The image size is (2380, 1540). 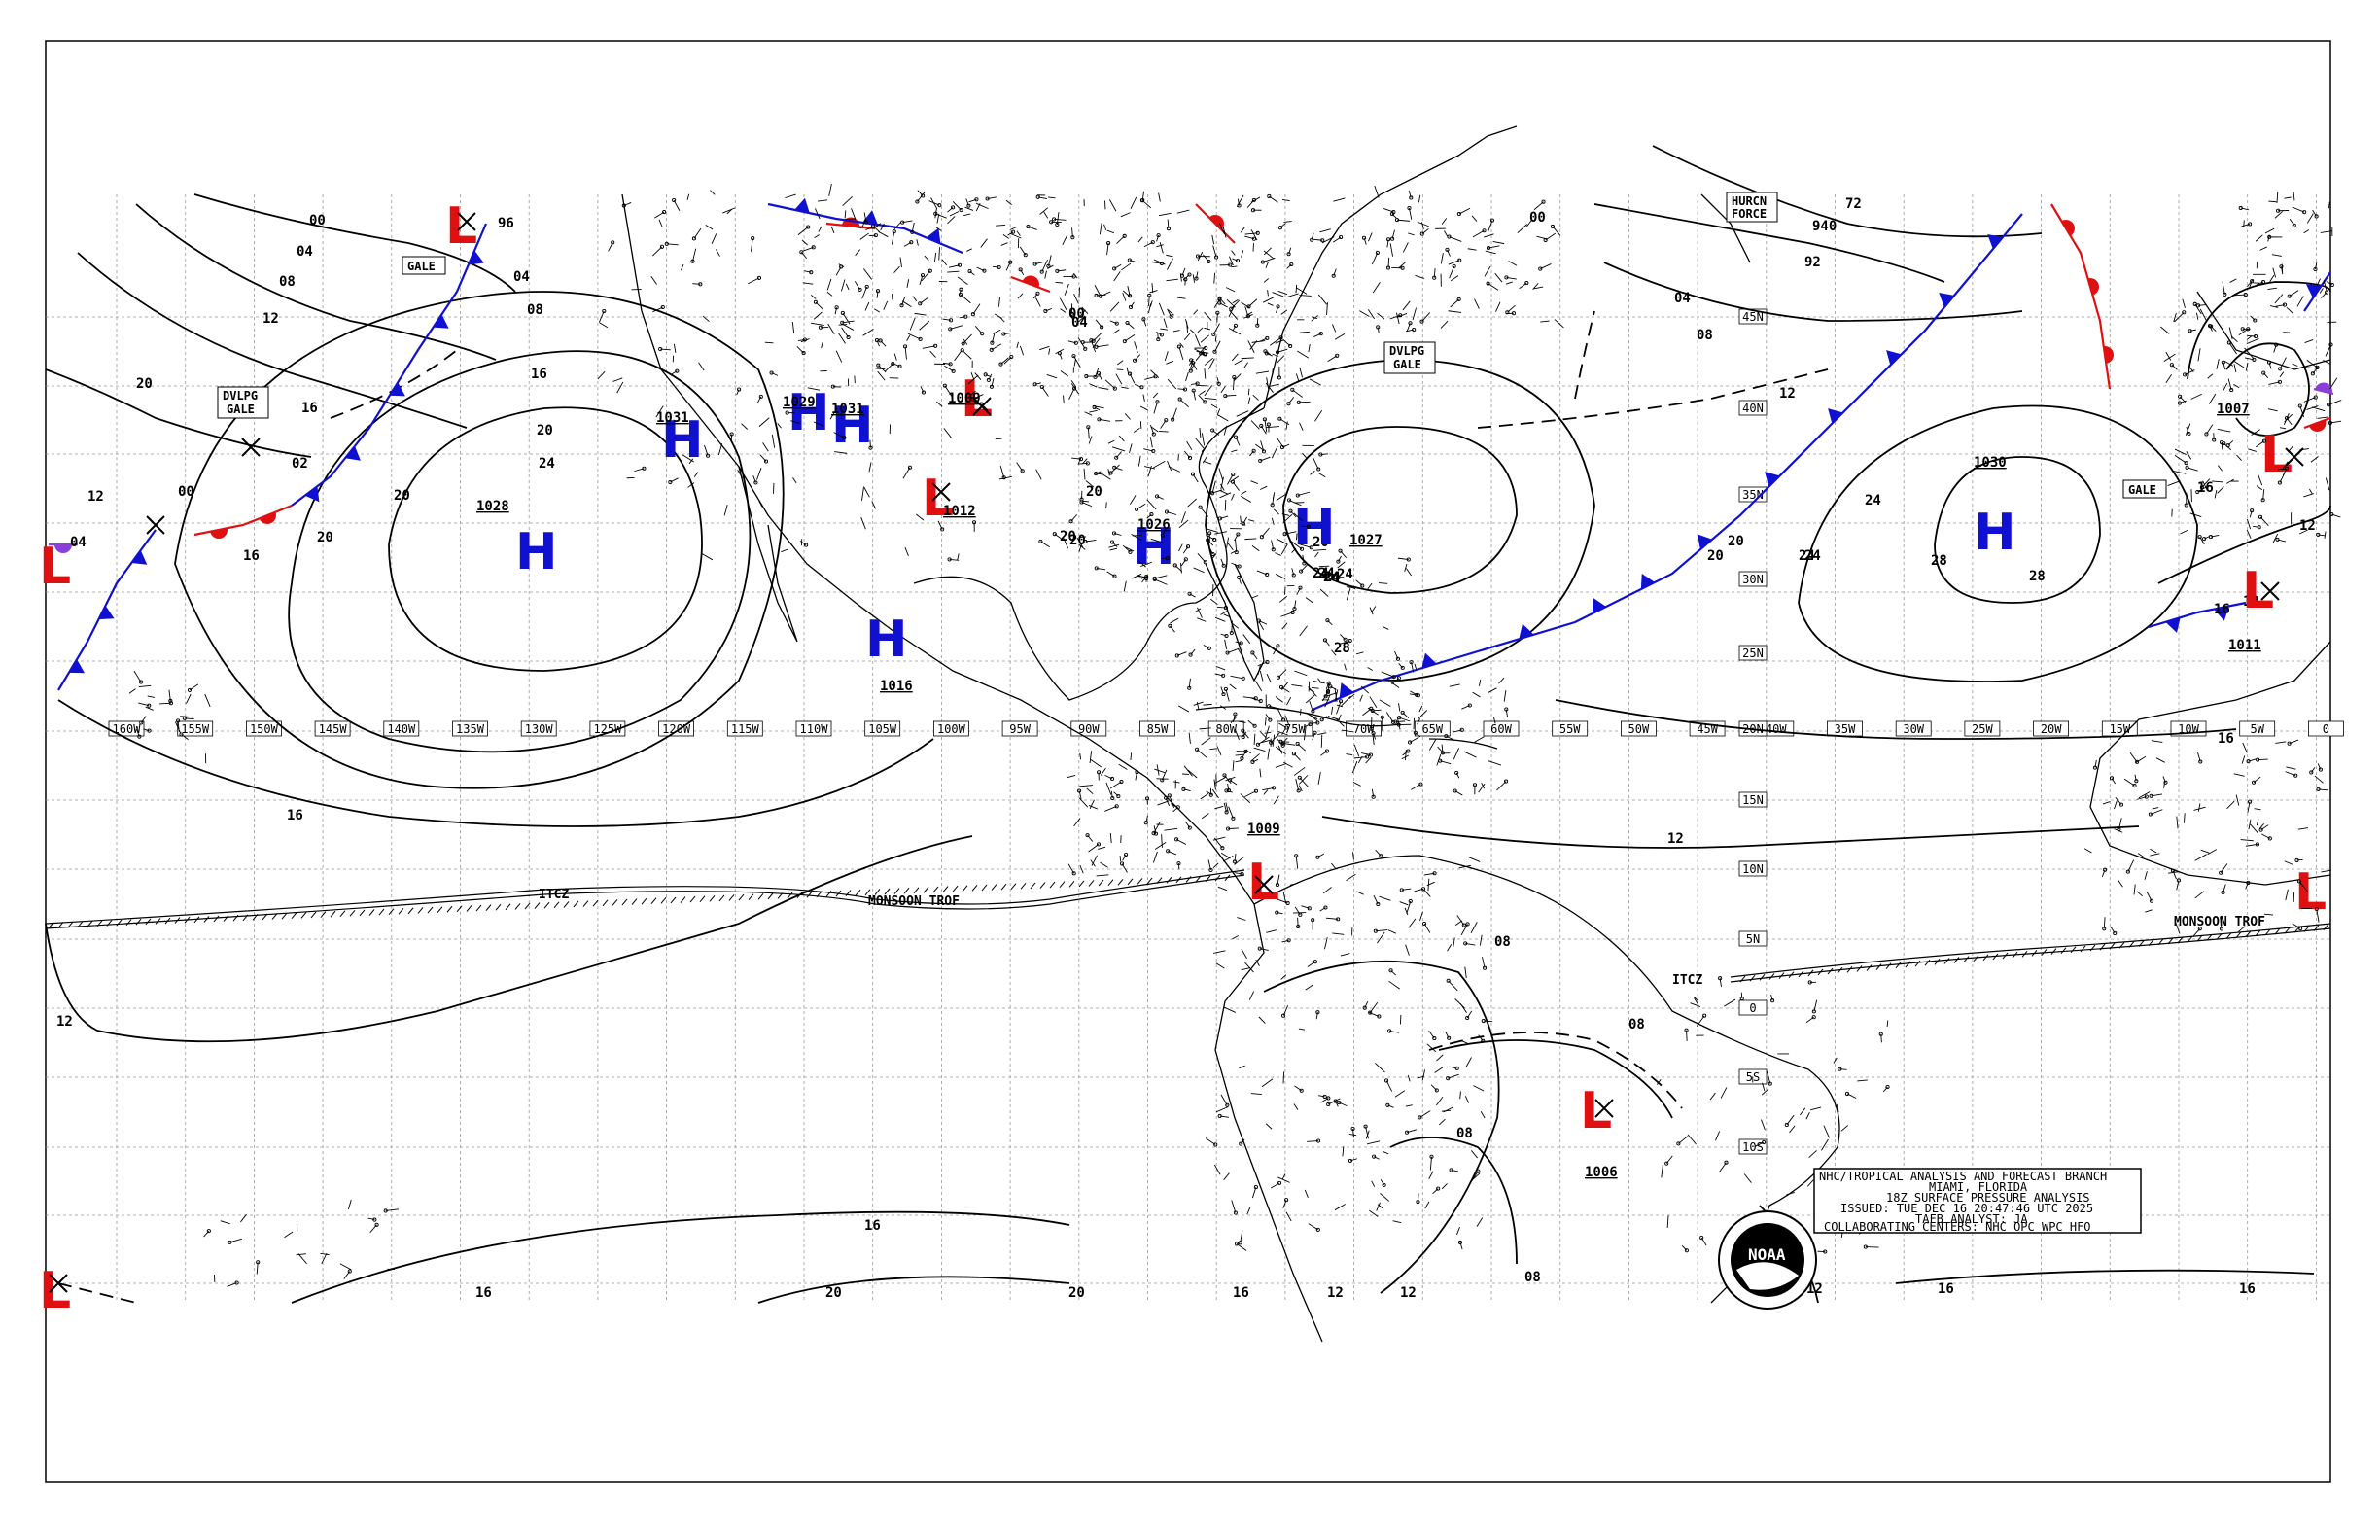 I want to click on monsoon-trof-africa-label: MONSOON TROF, so click(x=2219, y=922).